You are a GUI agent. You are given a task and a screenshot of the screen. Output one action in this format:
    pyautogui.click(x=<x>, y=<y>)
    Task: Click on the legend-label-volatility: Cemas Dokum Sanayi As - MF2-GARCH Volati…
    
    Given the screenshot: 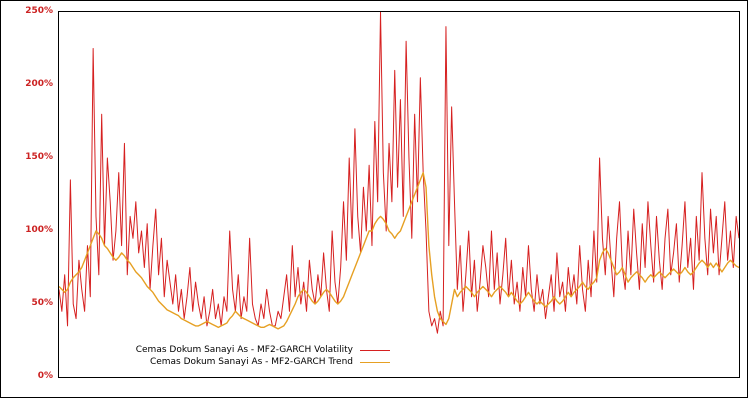 What is the action you would take?
    pyautogui.click(x=244, y=350)
    